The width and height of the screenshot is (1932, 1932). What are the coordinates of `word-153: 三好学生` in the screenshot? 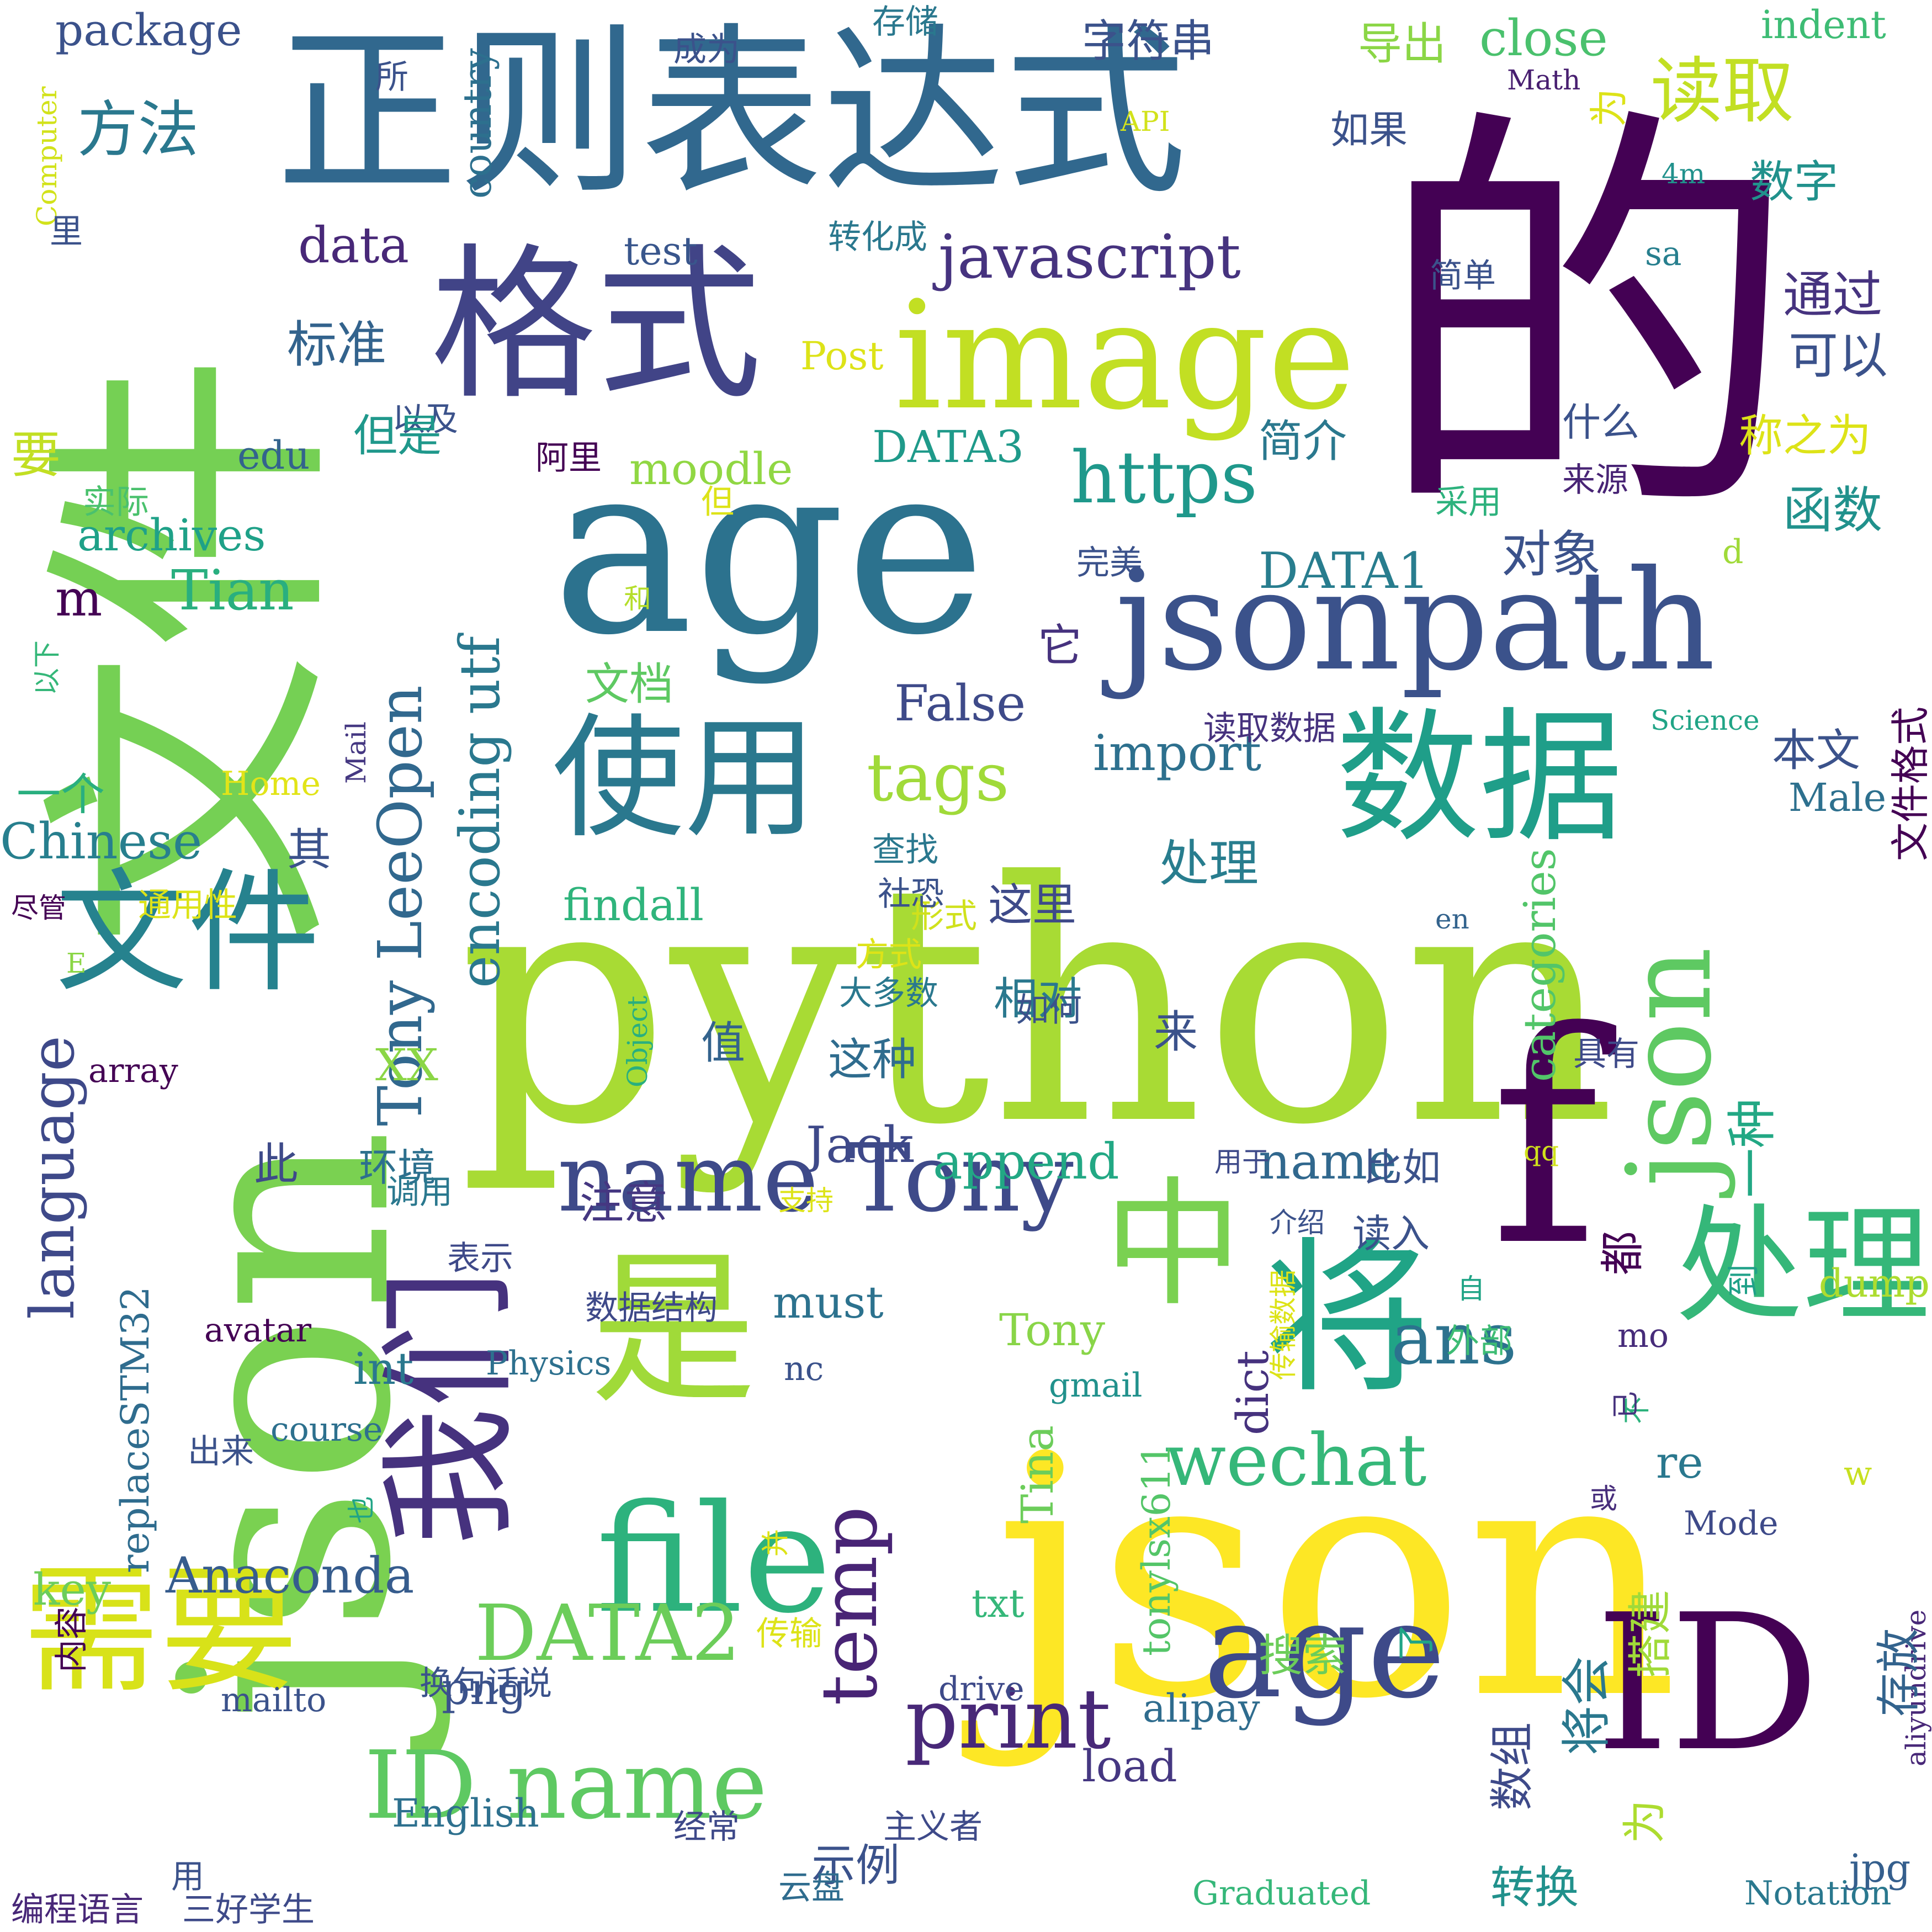 It's located at (249, 1910).